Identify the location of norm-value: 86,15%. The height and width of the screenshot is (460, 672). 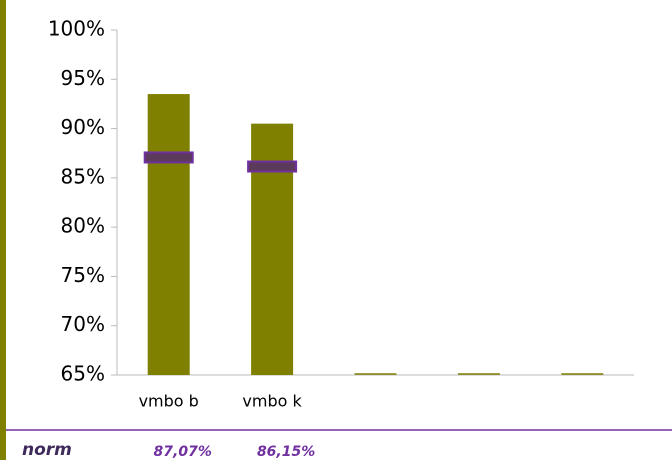
(286, 452).